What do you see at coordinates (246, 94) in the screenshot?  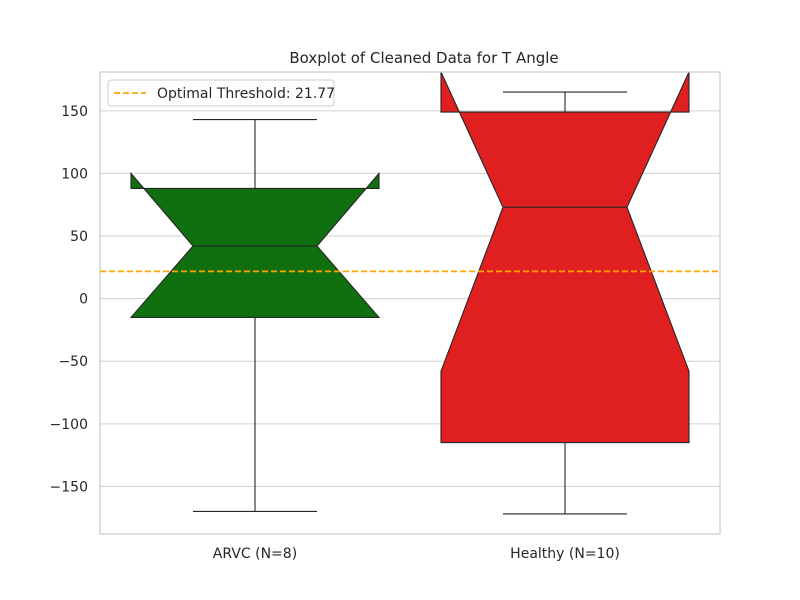 I see `legend-threshold-label: Optimal Threshold: 21.77` at bounding box center [246, 94].